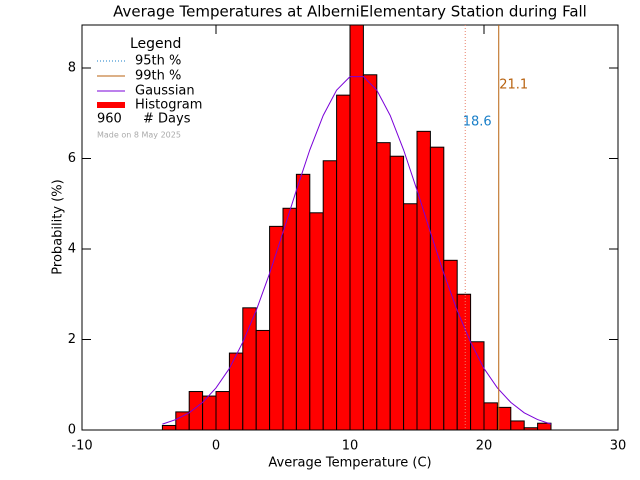 Image resolution: width=640 pixels, height=480 pixels. I want to click on legend-label: Gaussian, so click(165, 91).